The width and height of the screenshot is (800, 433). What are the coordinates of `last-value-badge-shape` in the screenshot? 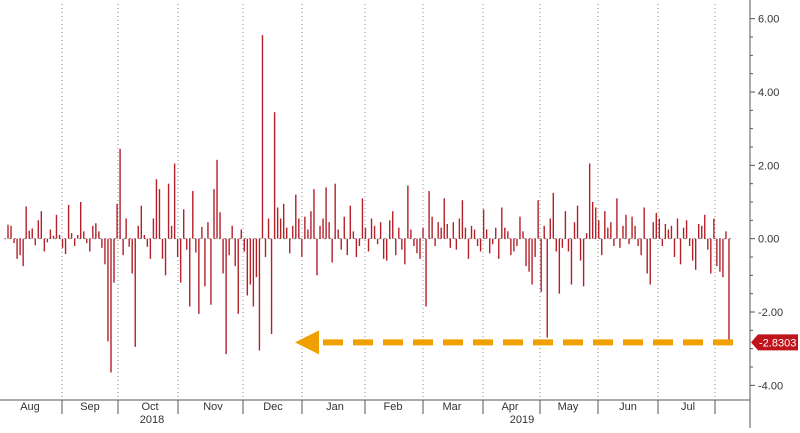 It's located at (774, 342).